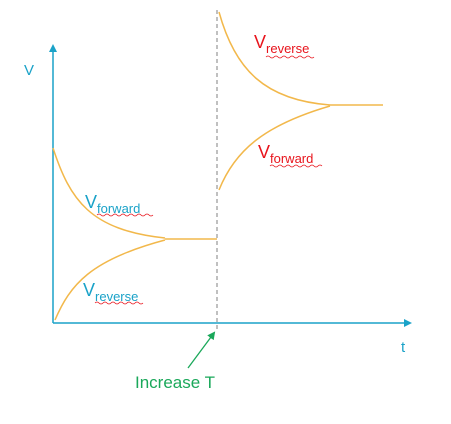 The width and height of the screenshot is (451, 424). Describe the element at coordinates (287, 48) in the screenshot. I see `label-v-reverse-after-sub: reverse` at that location.